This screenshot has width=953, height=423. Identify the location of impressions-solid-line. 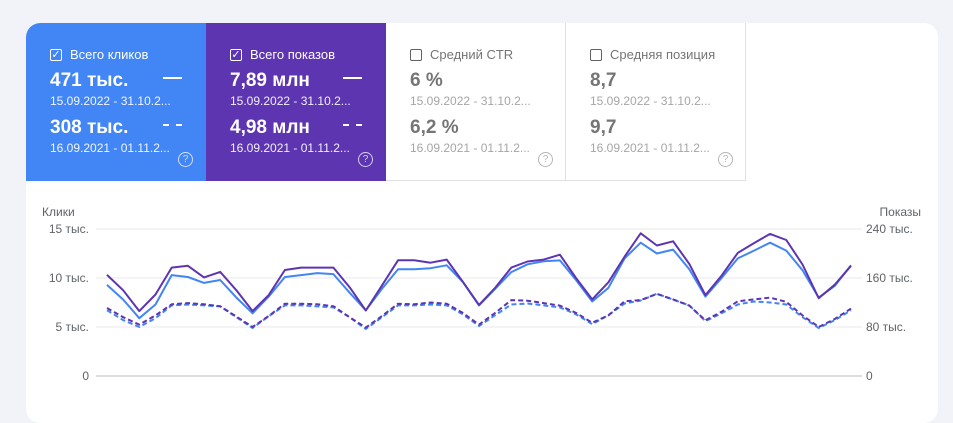
(479, 272).